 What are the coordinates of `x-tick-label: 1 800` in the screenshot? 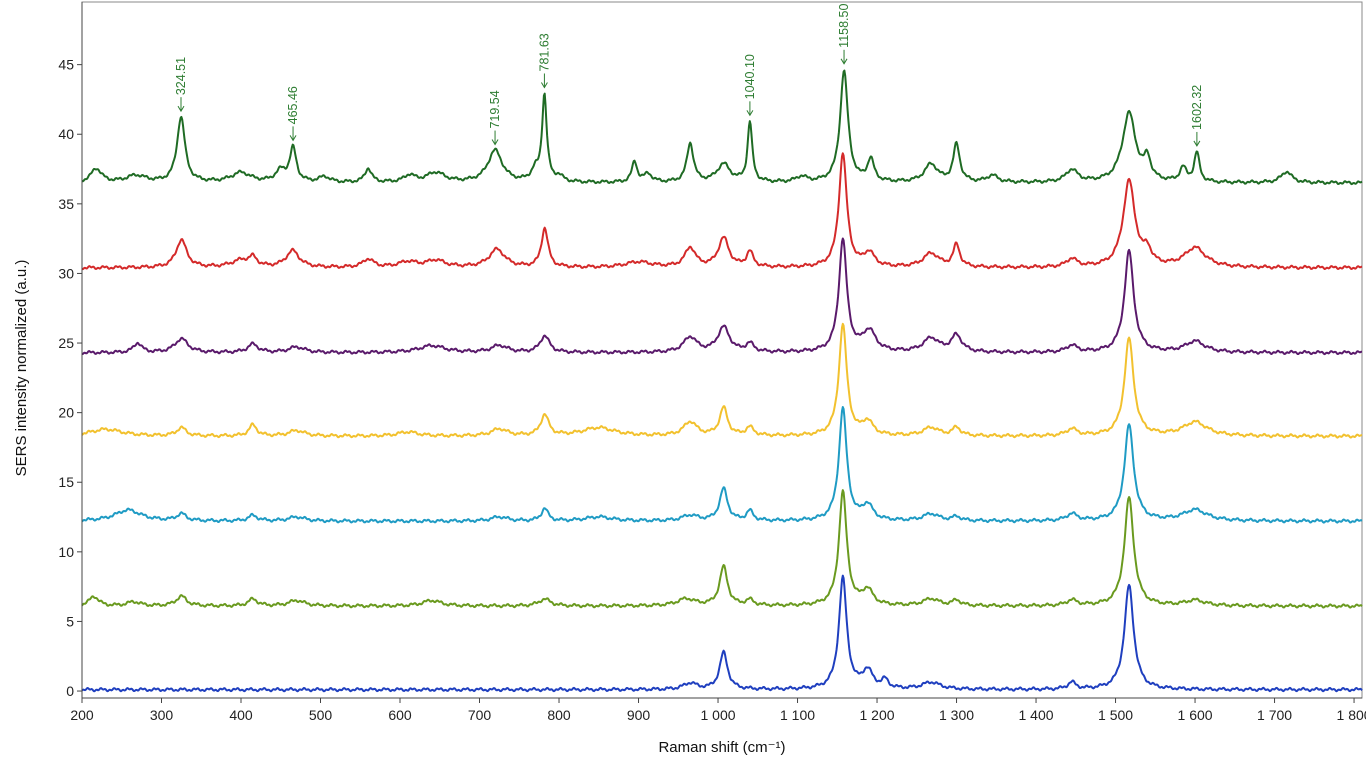 It's located at (1351, 715).